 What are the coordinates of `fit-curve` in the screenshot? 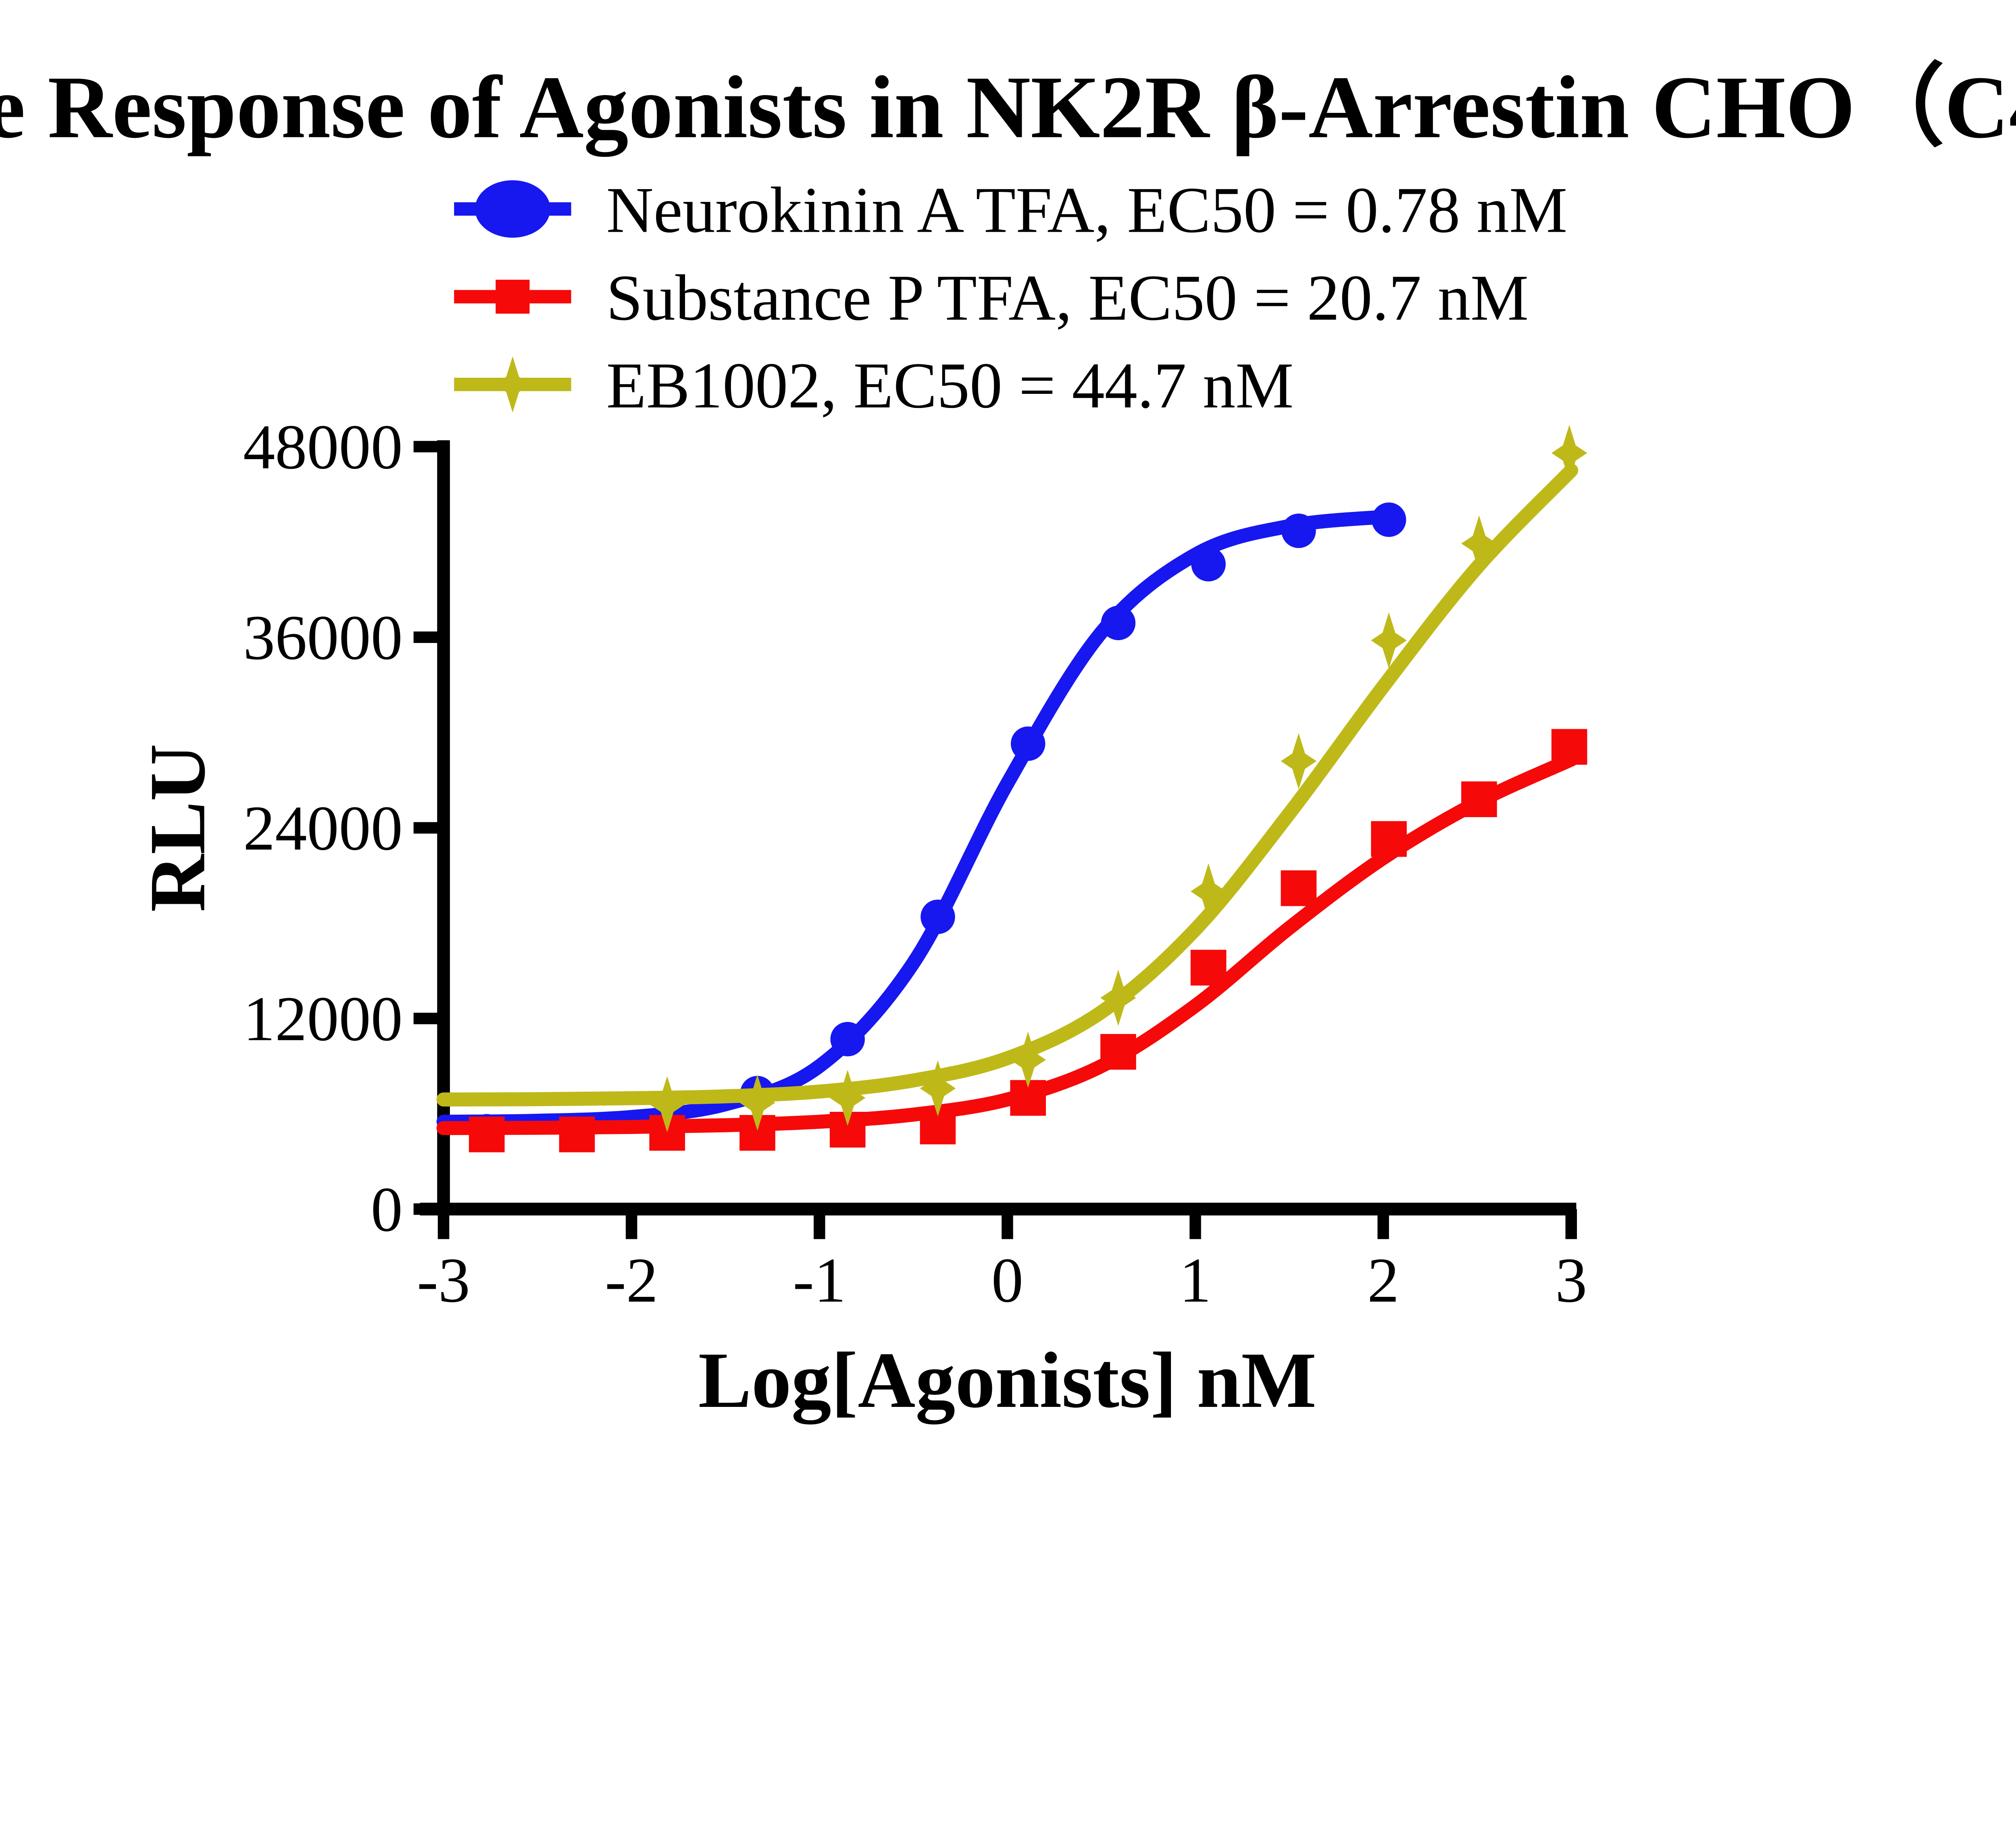 It's located at (1007, 944).